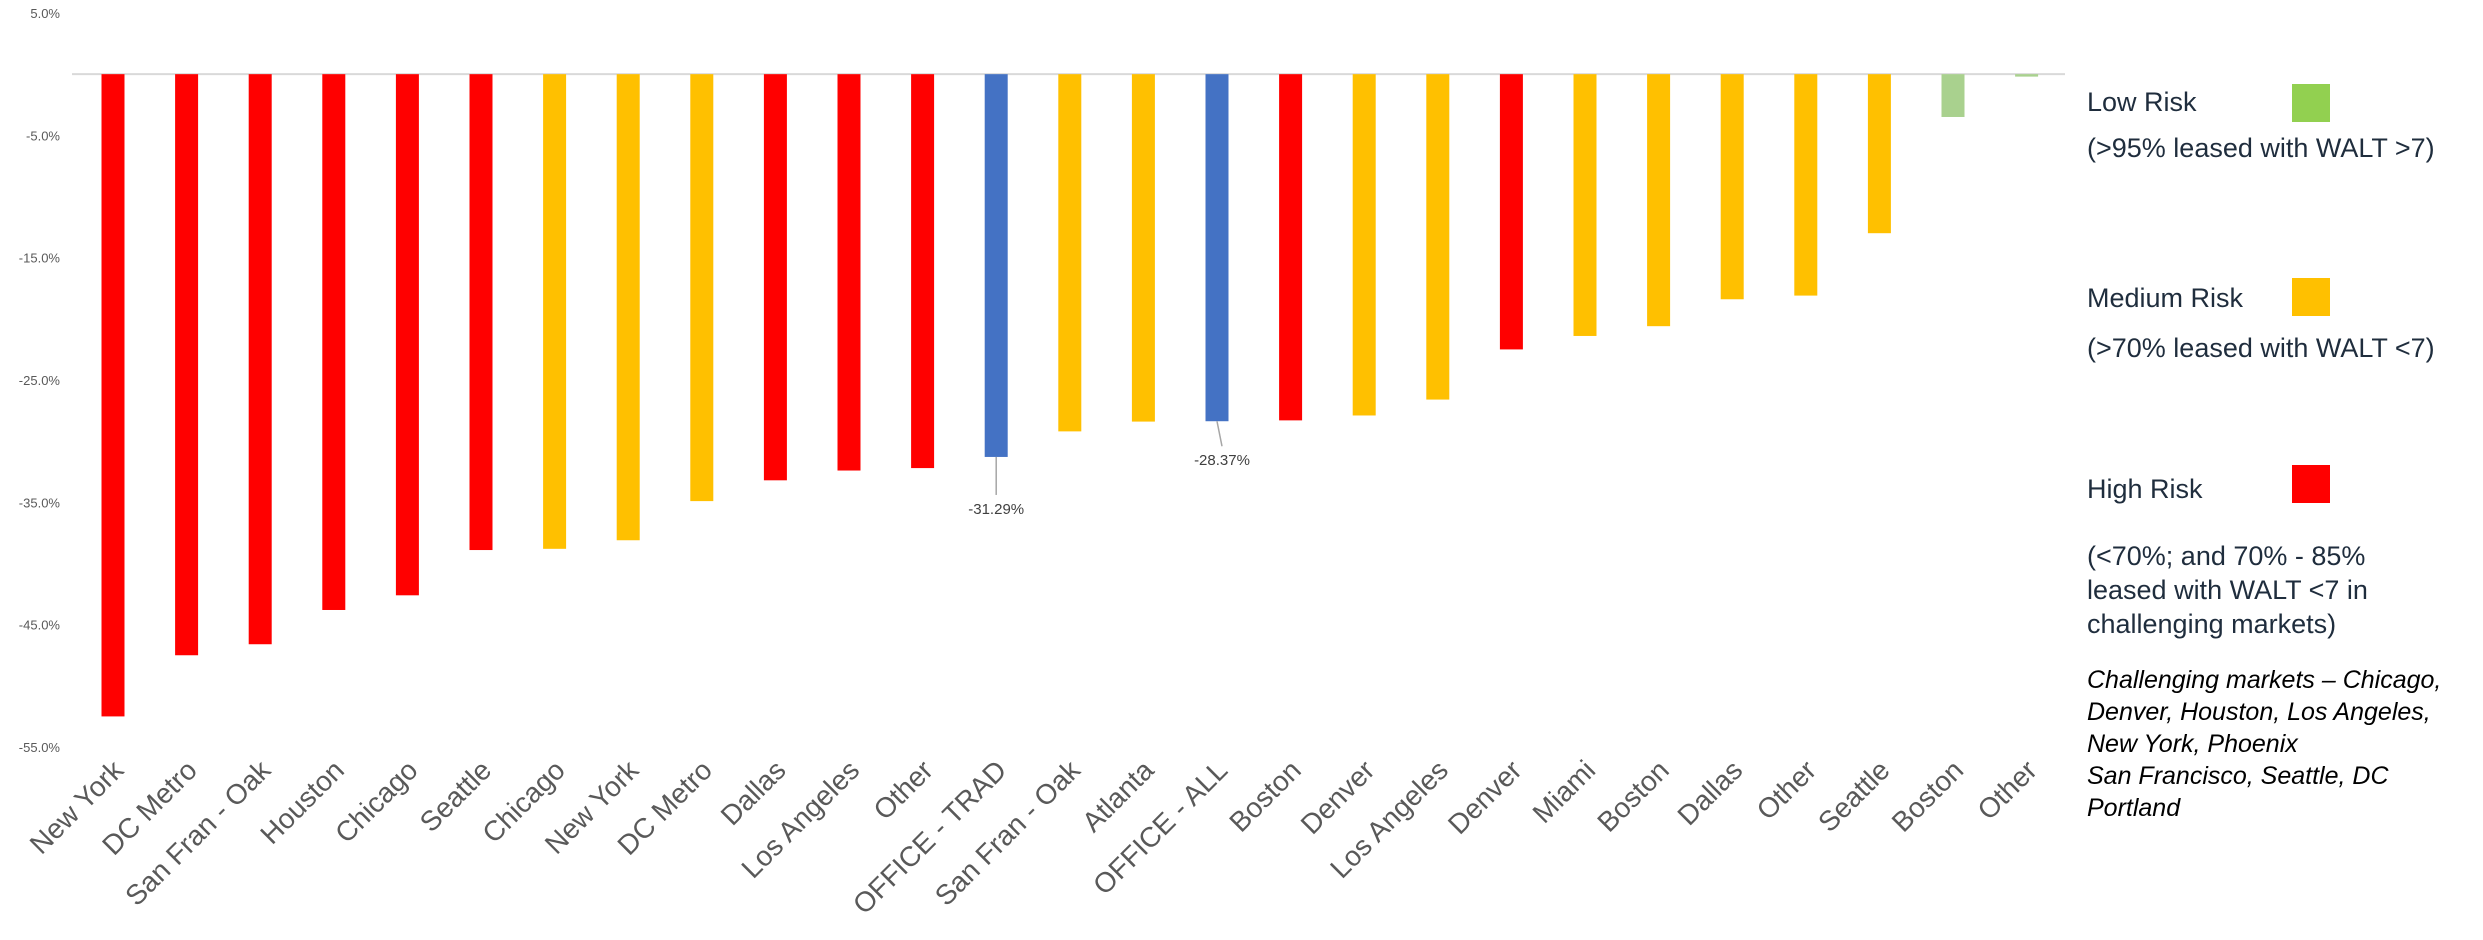  I want to click on note-line: San Francisco, Seattle, DC, so click(2238, 776).